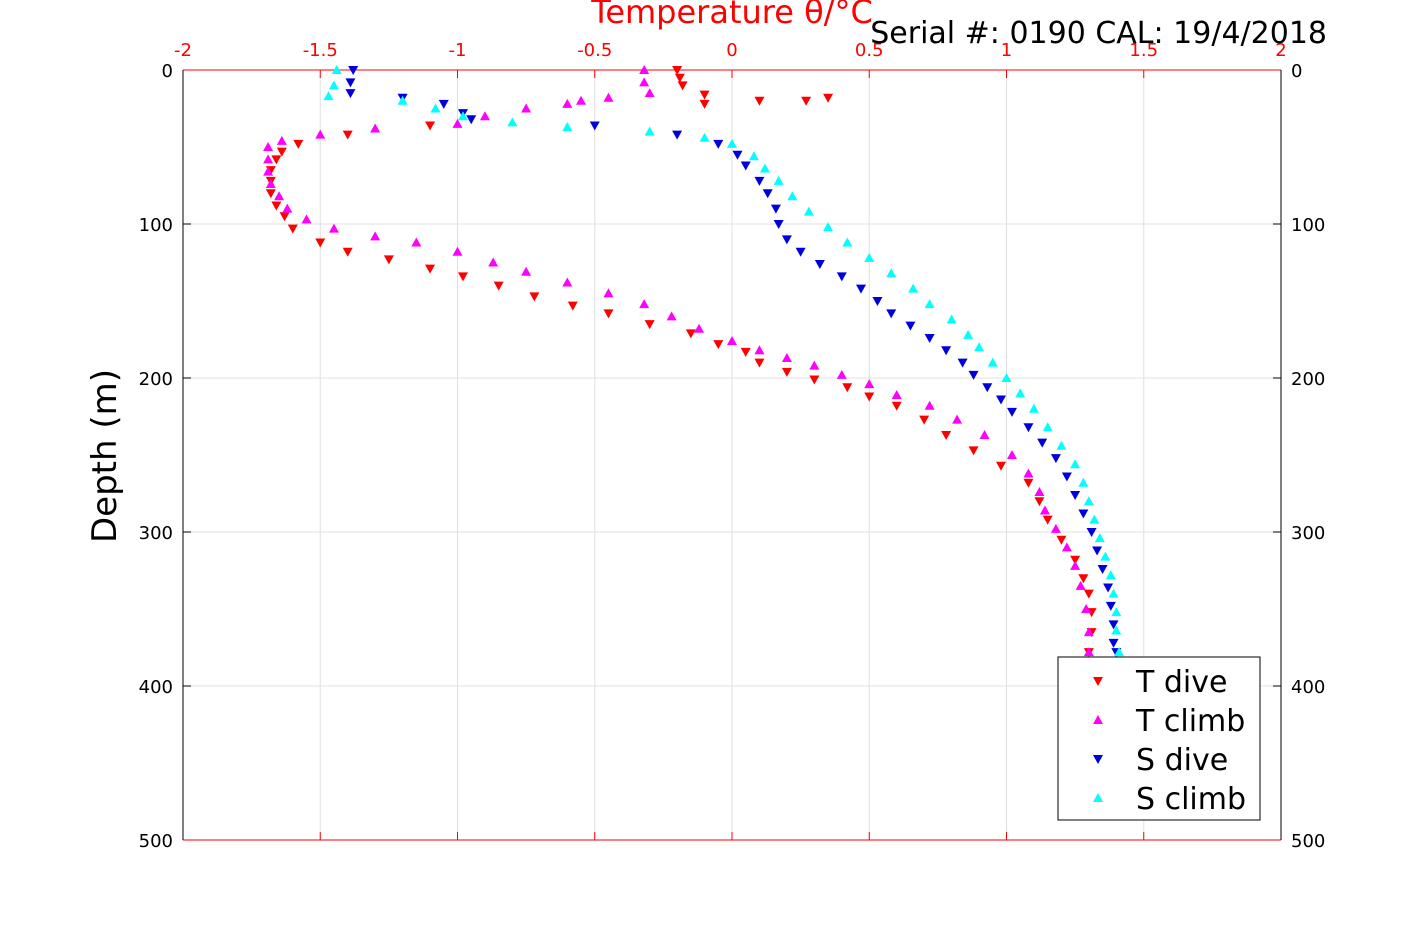 The width and height of the screenshot is (1417, 945). Describe the element at coordinates (1006, 50) in the screenshot. I see `x-tick-label: 1` at that location.